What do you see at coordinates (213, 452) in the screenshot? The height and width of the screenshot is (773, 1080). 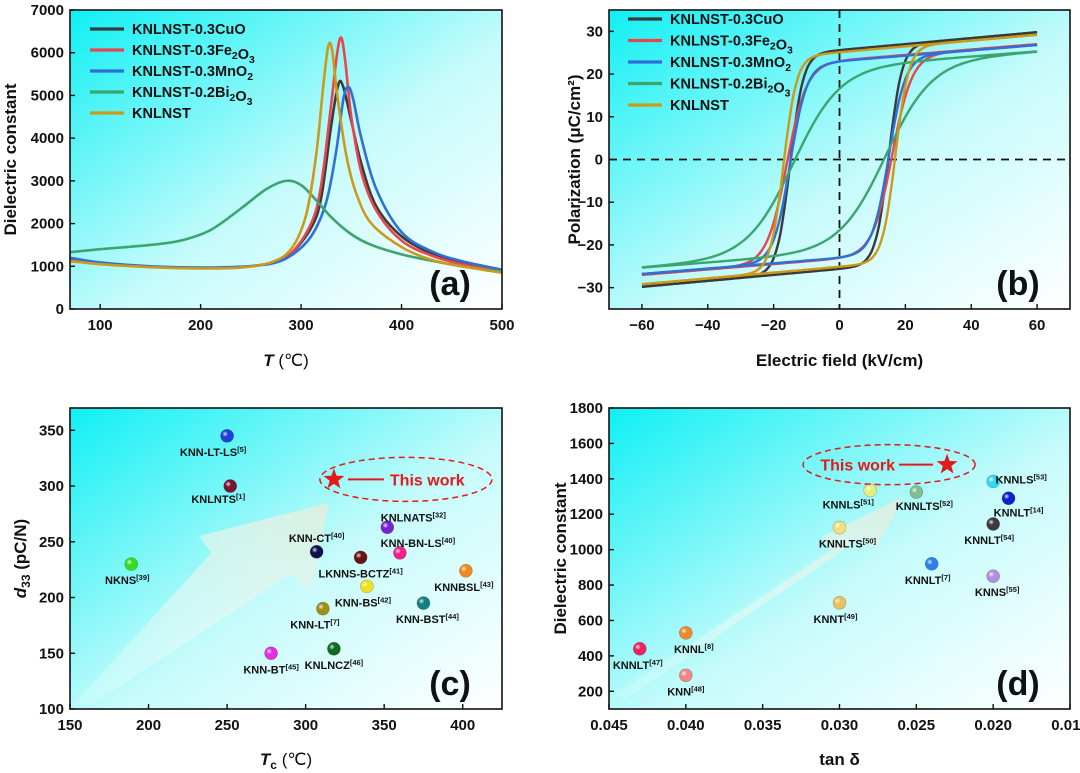 I see `data-point-label: KNN-LT-LS[5]` at bounding box center [213, 452].